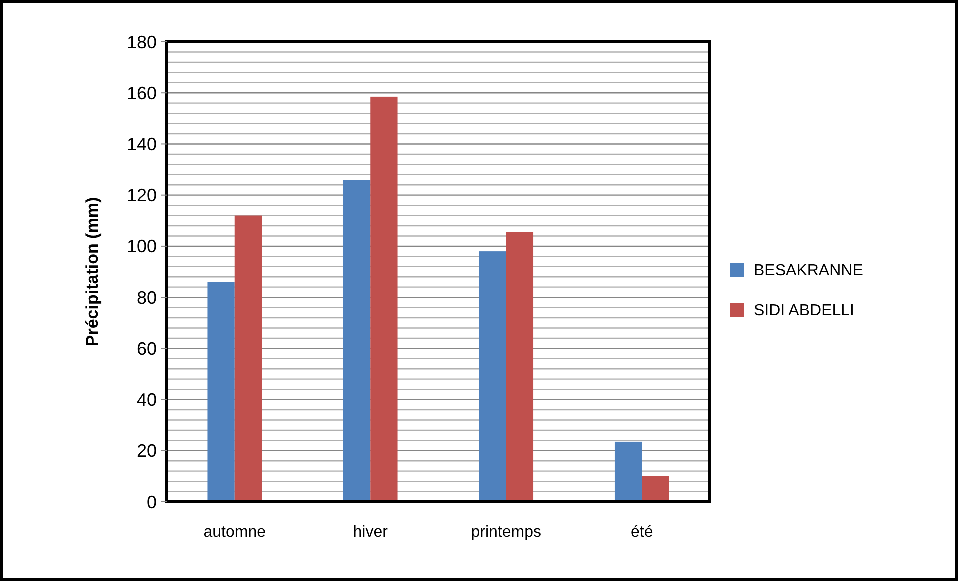 The width and height of the screenshot is (958, 581). Describe the element at coordinates (506, 532) in the screenshot. I see `x-tick-label: printemps` at that location.